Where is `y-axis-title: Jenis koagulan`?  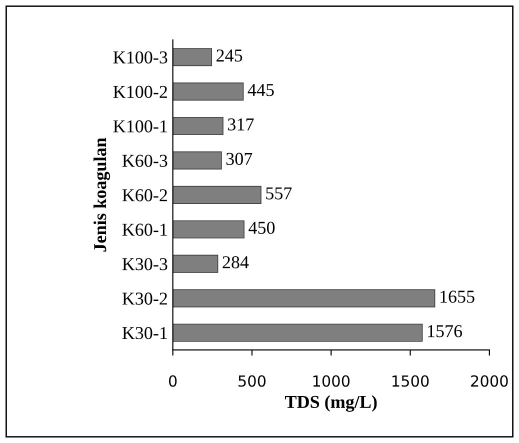
y-axis-title: Jenis koagulan is located at coordinates (102, 195).